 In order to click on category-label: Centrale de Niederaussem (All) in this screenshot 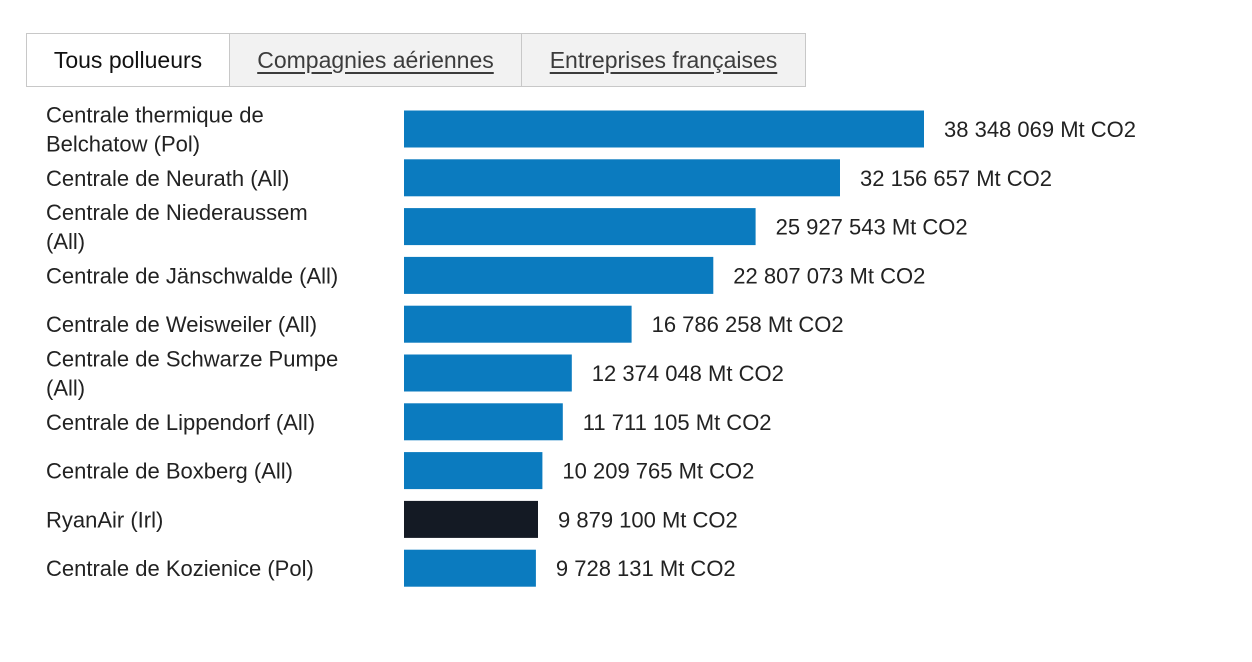, I will do `click(177, 227)`.